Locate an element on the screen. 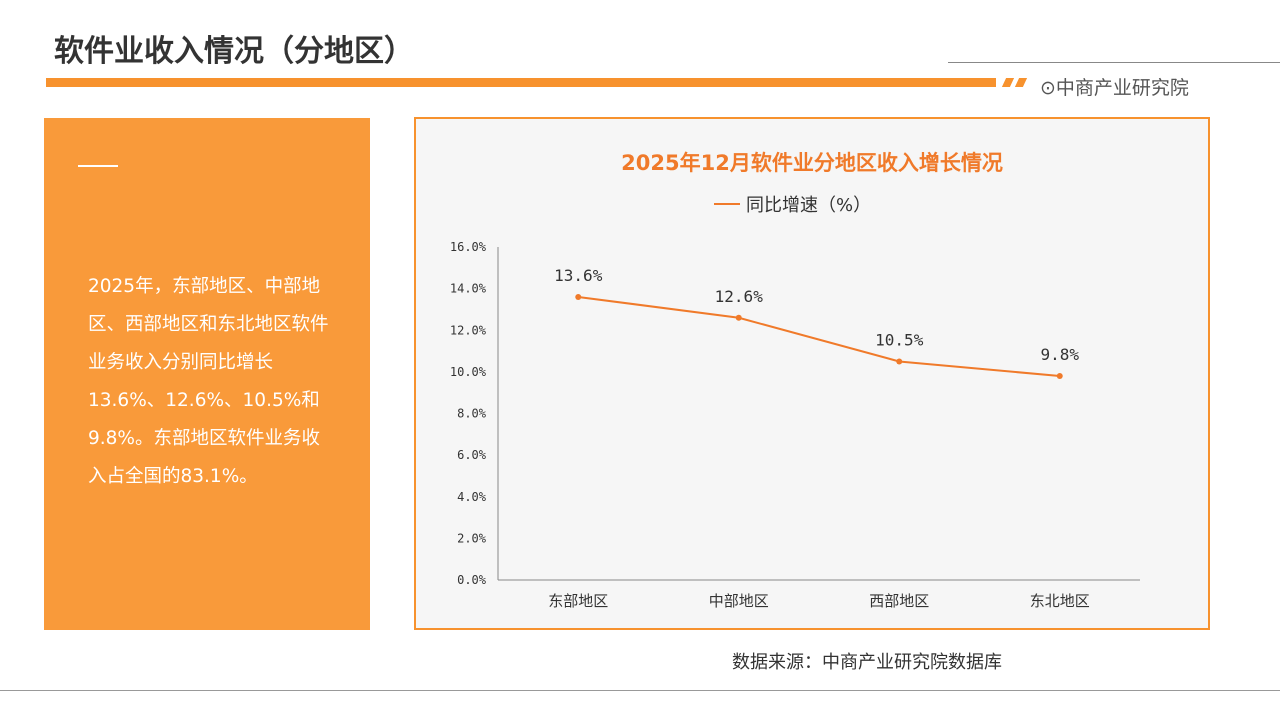 The image size is (1280, 720). y-tick-label: 14.0% is located at coordinates (468, 289).